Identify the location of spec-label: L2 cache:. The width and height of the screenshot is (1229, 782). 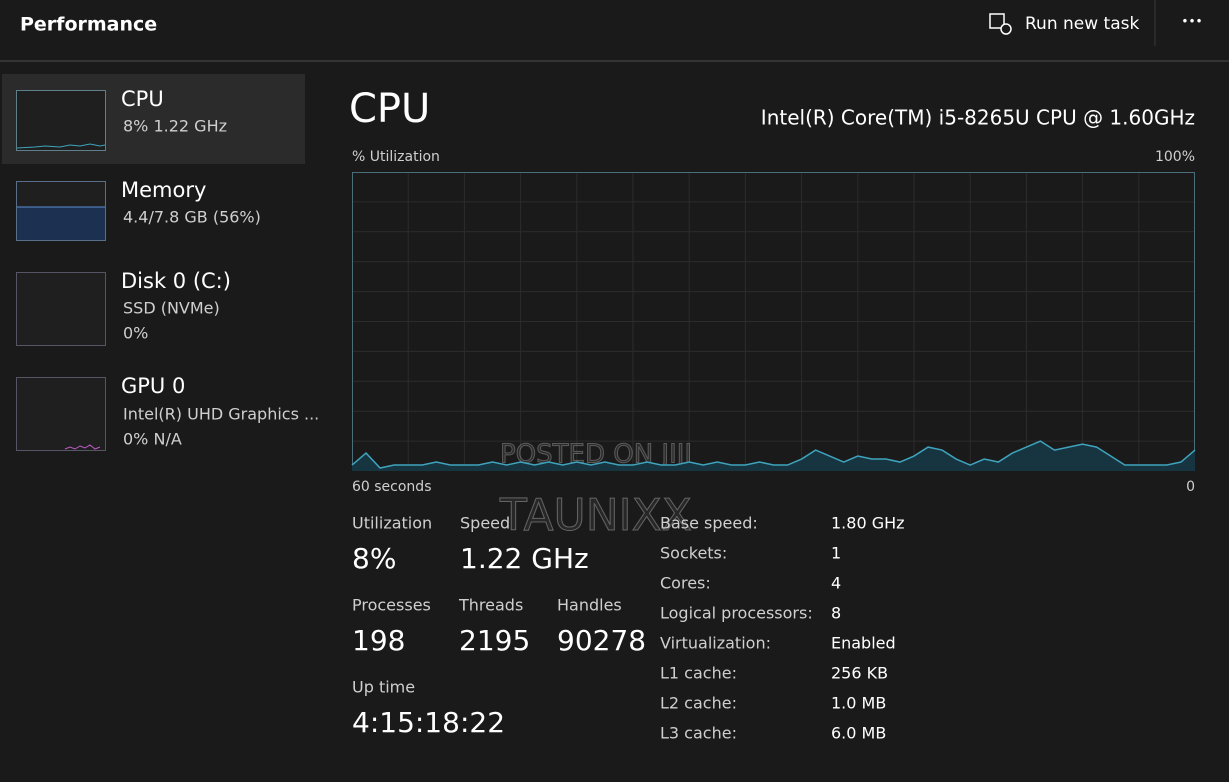
(698, 703).